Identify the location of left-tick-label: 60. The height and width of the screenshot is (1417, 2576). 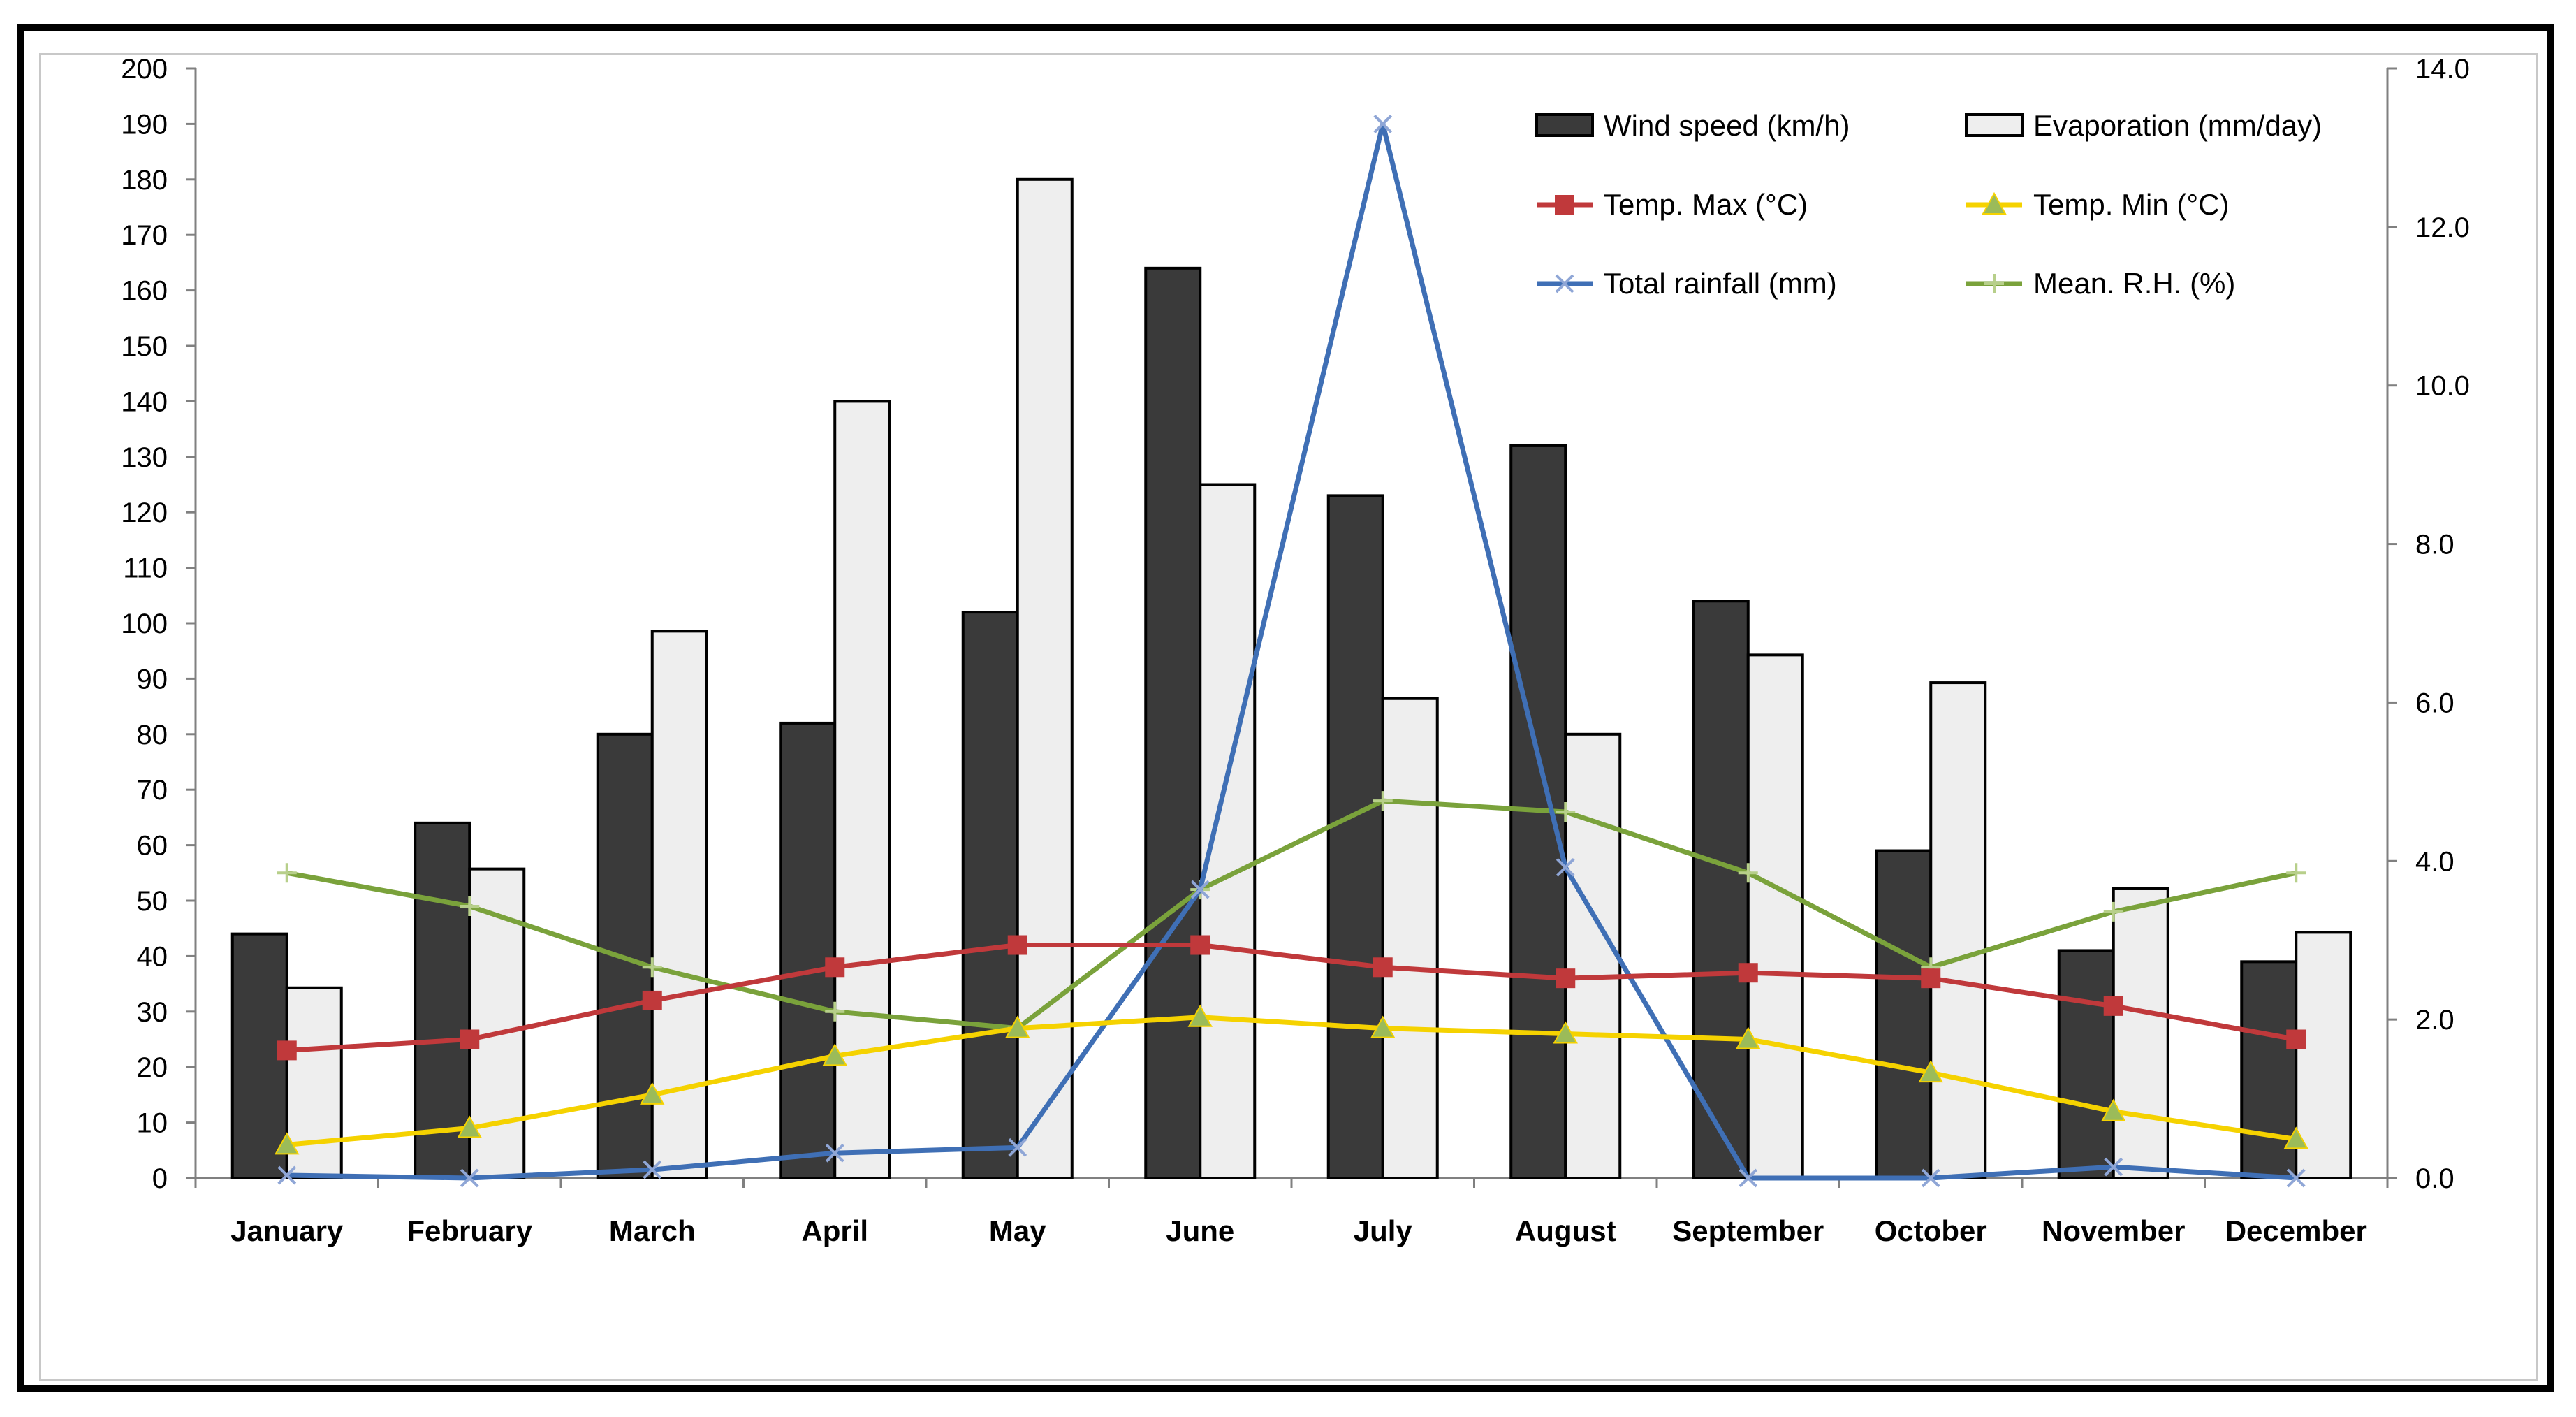
(152, 847).